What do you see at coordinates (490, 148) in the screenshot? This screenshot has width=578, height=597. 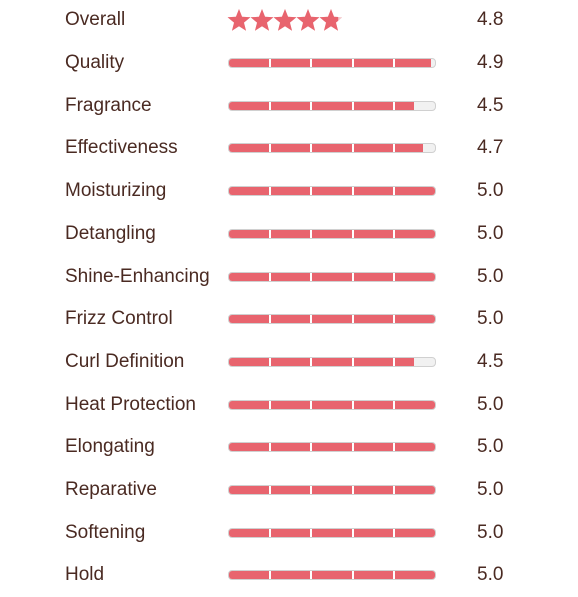 I see `rating-value: 4.7` at bounding box center [490, 148].